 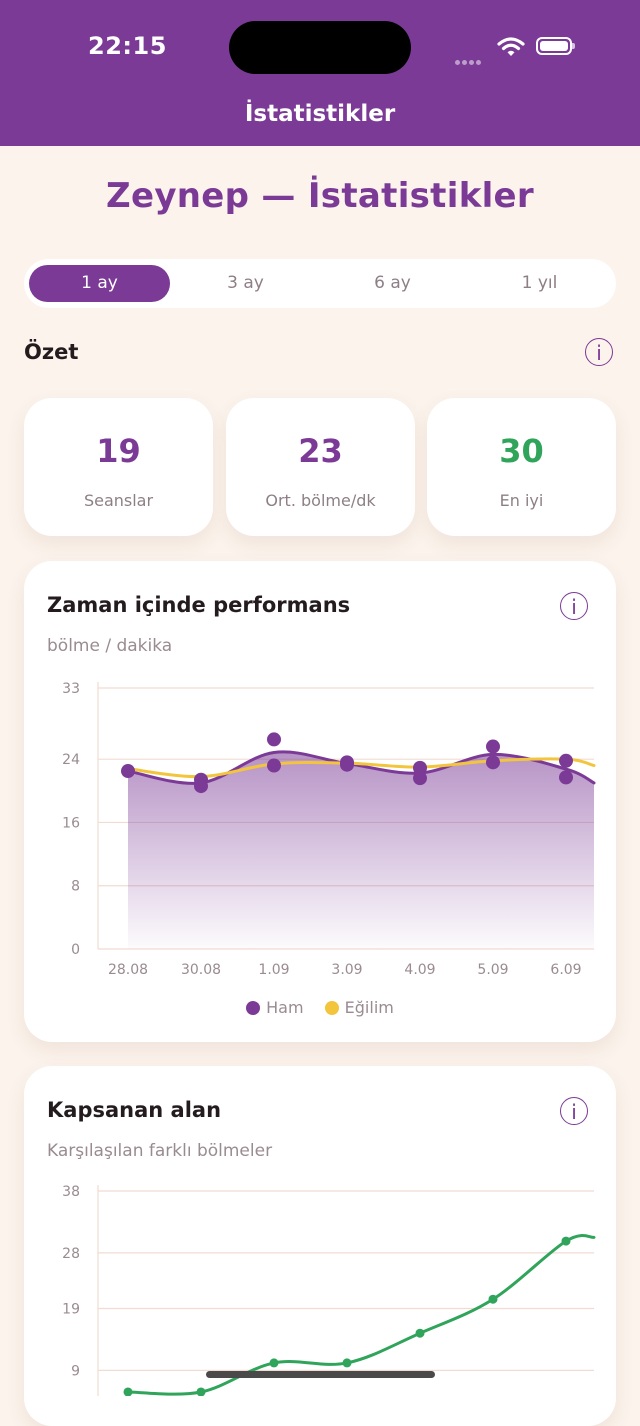 I want to click on coverage-title: Kapsanan alan, so click(x=134, y=1110).